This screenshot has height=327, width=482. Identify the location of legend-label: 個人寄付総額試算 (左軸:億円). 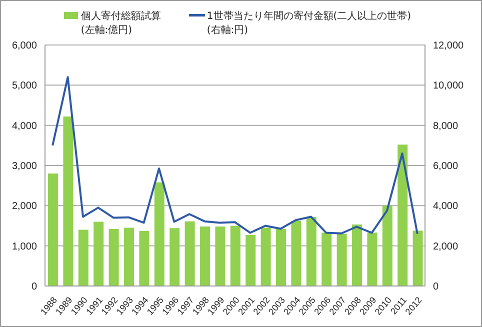
(120, 23).